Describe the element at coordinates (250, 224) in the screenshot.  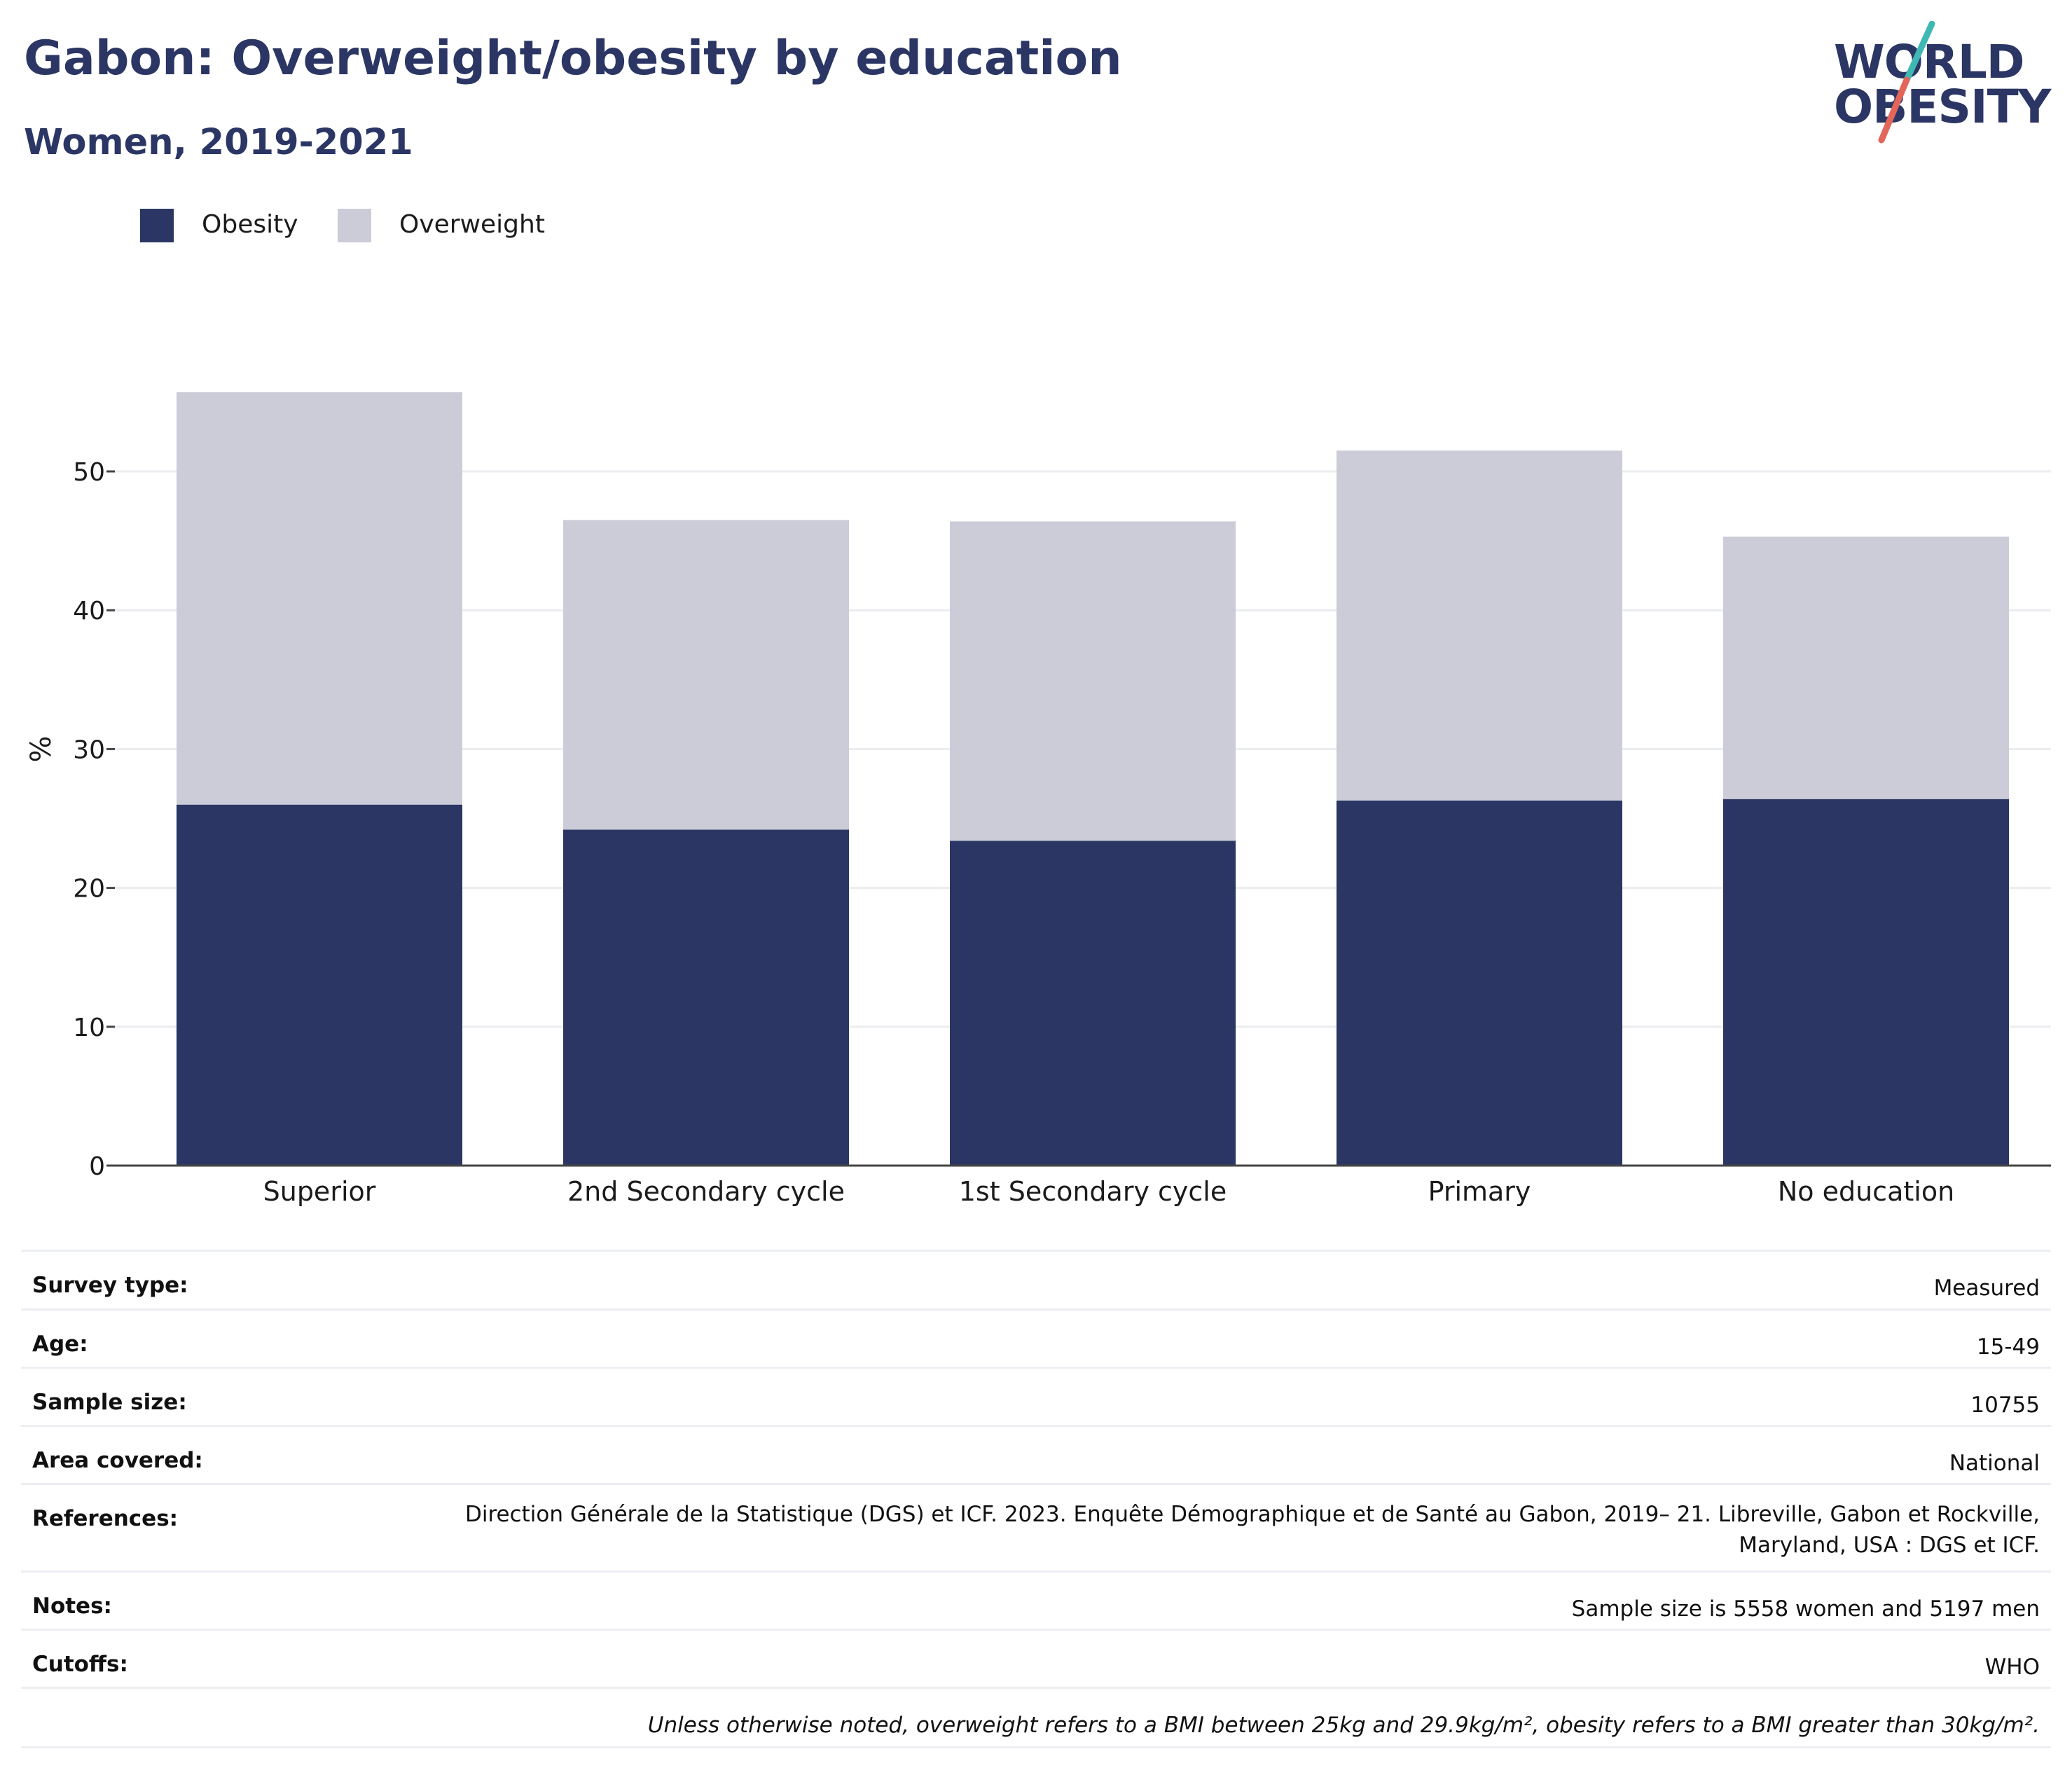
I see `legend-label-obesity: Obesity` at that location.